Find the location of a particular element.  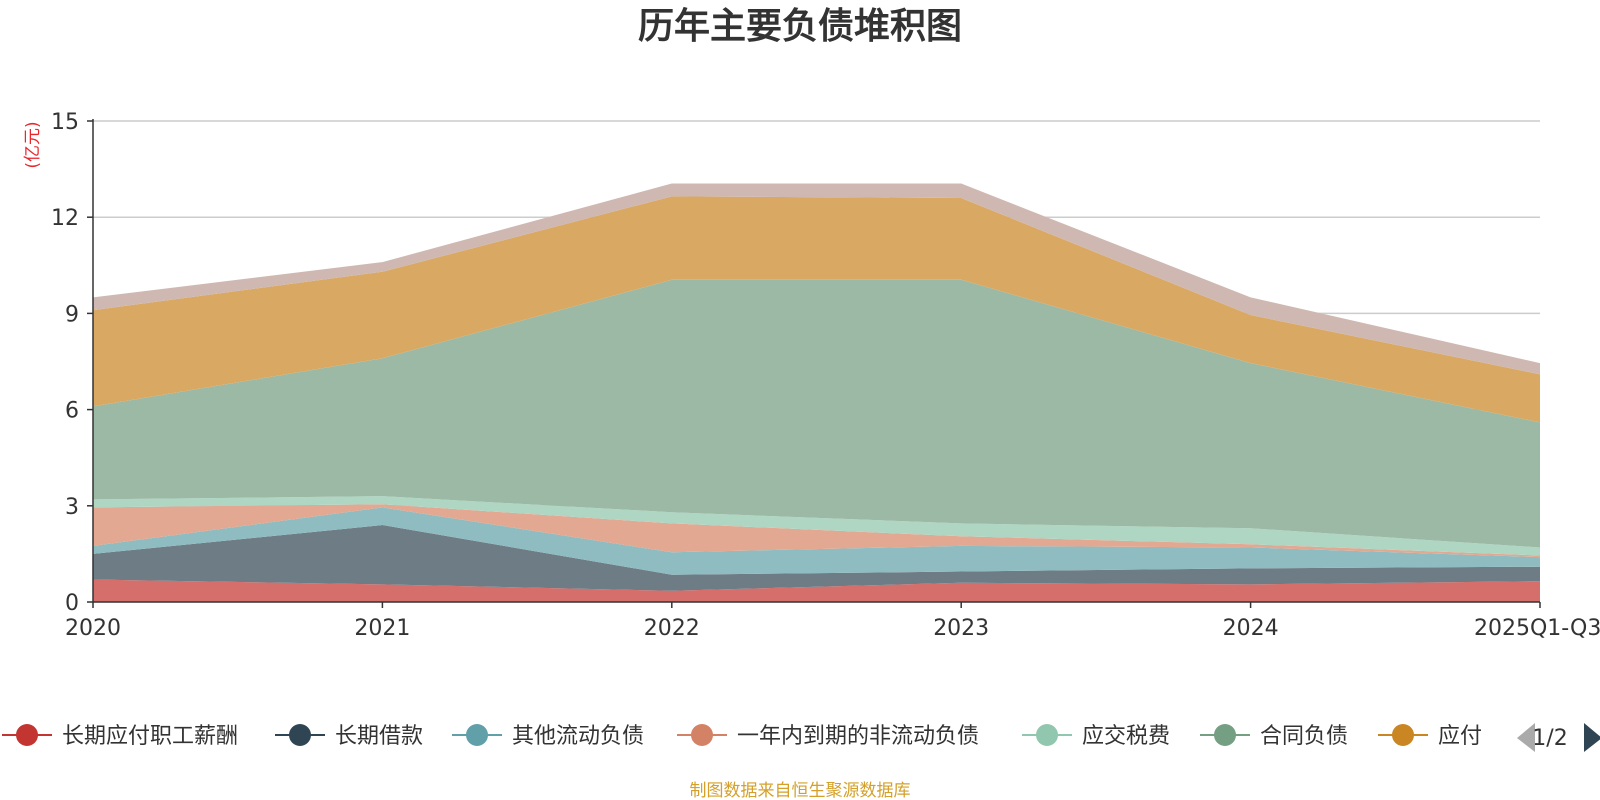

chart-title: 历年主要负债堆积图 is located at coordinates (800, 26).